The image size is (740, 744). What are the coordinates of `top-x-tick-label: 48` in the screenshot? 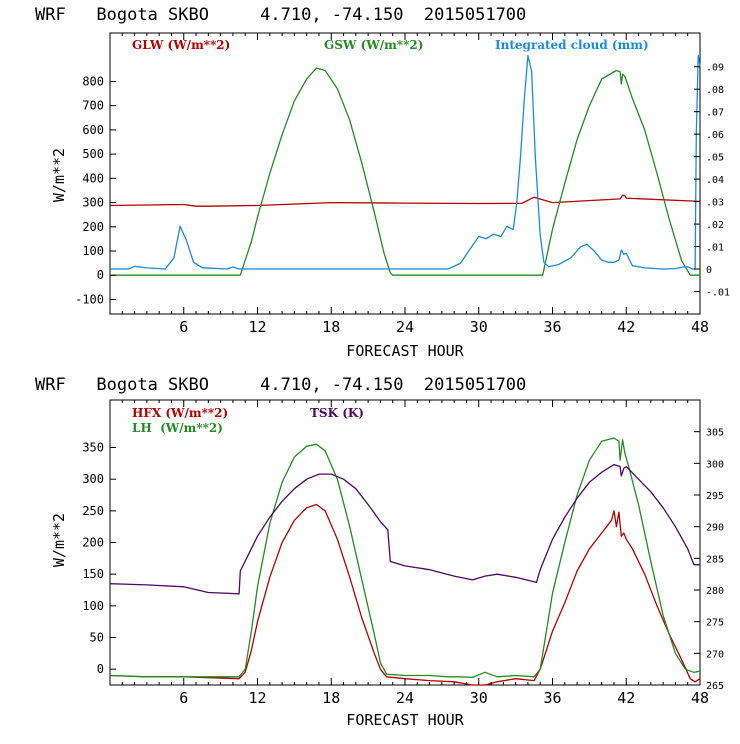 It's located at (700, 327).